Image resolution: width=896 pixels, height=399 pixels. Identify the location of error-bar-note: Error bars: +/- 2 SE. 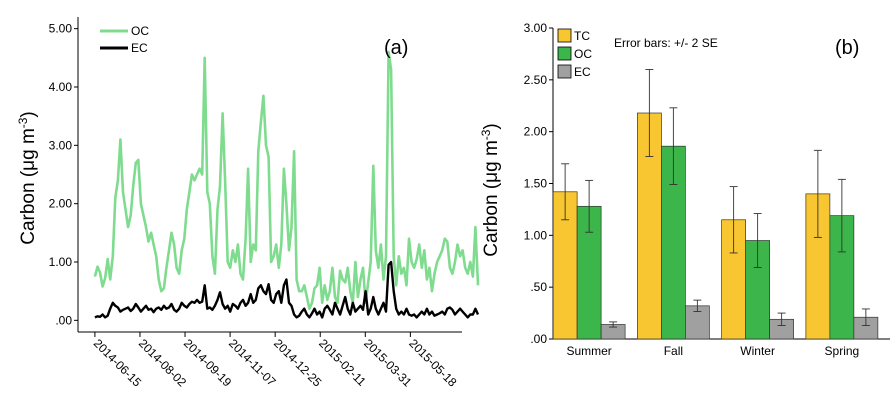
(666, 43).